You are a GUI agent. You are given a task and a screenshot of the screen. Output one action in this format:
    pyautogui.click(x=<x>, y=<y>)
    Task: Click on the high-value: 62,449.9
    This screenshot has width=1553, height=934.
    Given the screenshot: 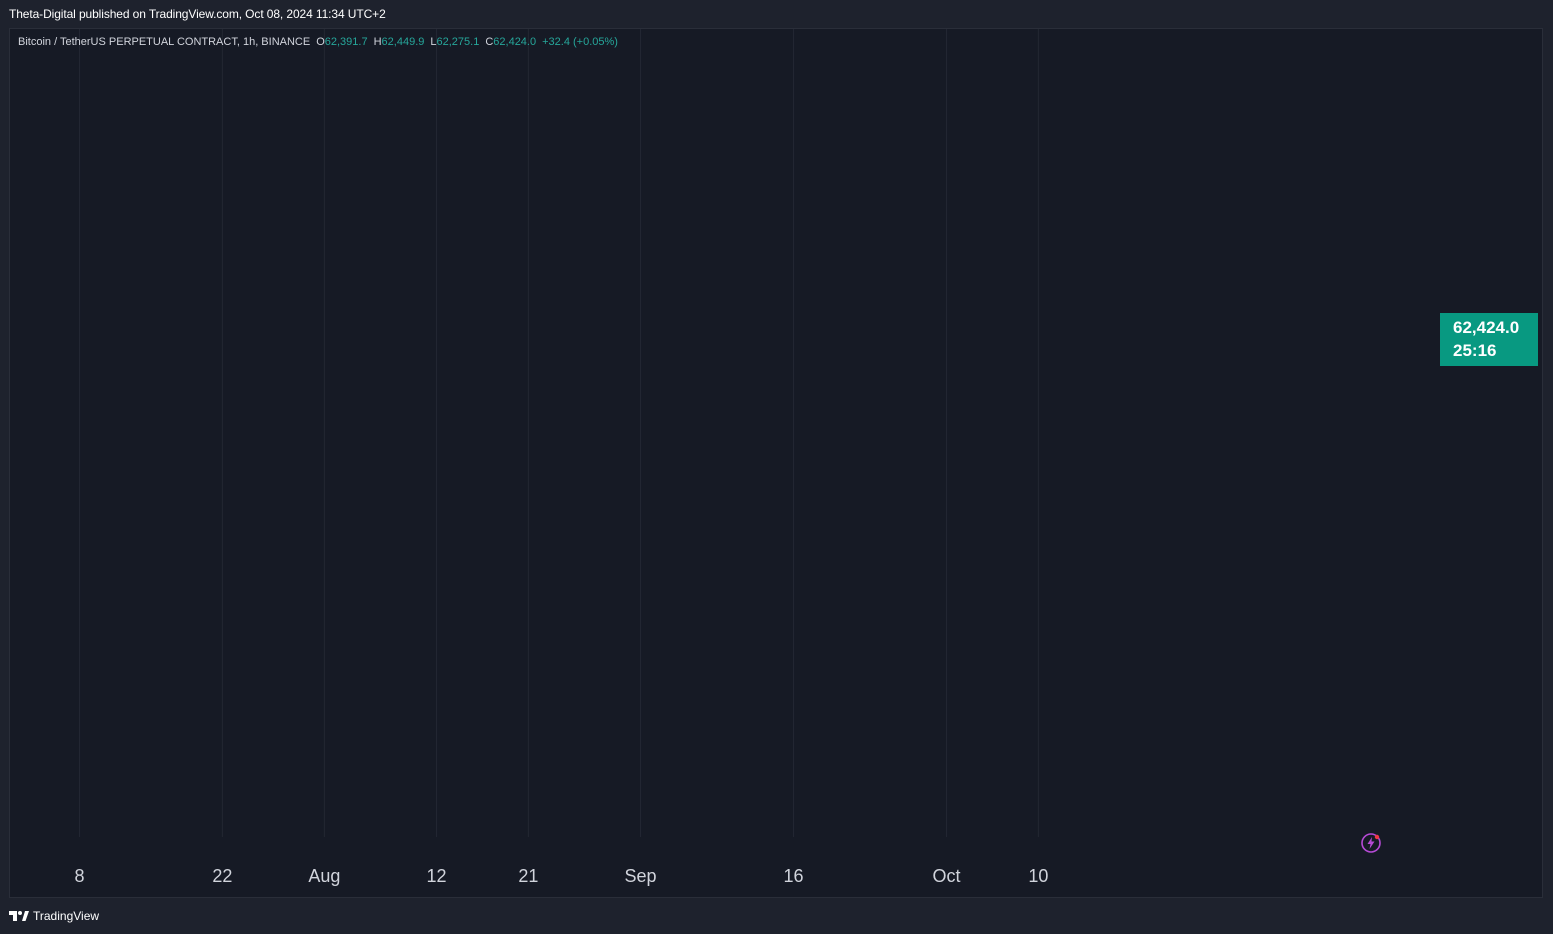 What is the action you would take?
    pyautogui.click(x=403, y=42)
    